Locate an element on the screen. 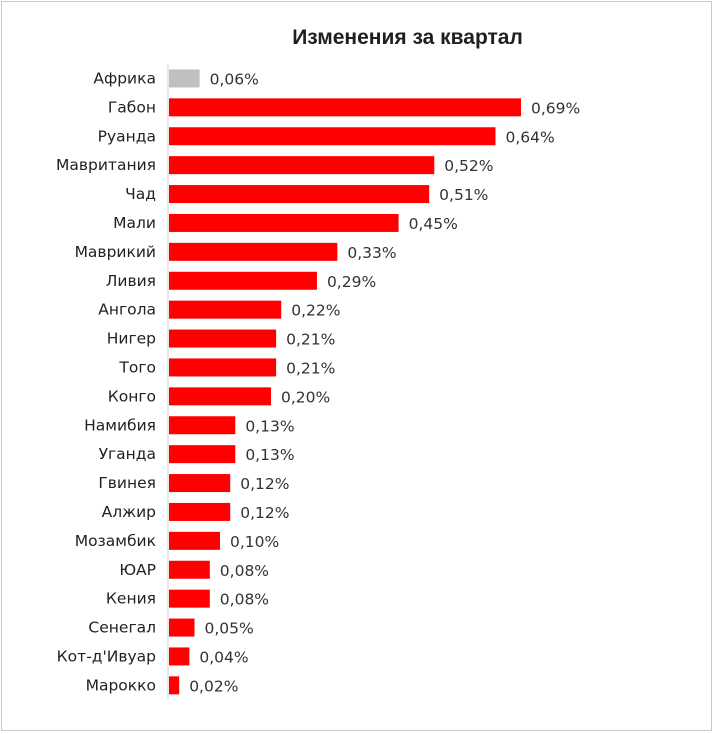  category-label: Того is located at coordinates (137, 367).